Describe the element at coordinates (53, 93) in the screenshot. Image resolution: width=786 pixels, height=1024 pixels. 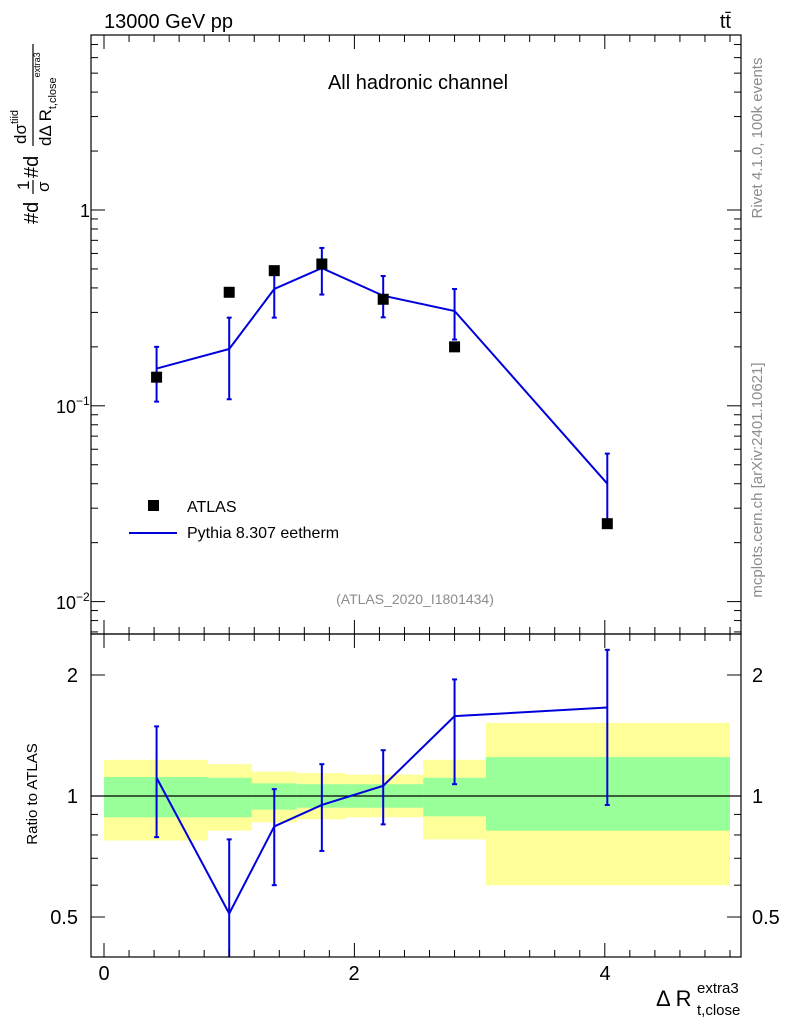
I see `y-deriv-den-sub: t,close` at that location.